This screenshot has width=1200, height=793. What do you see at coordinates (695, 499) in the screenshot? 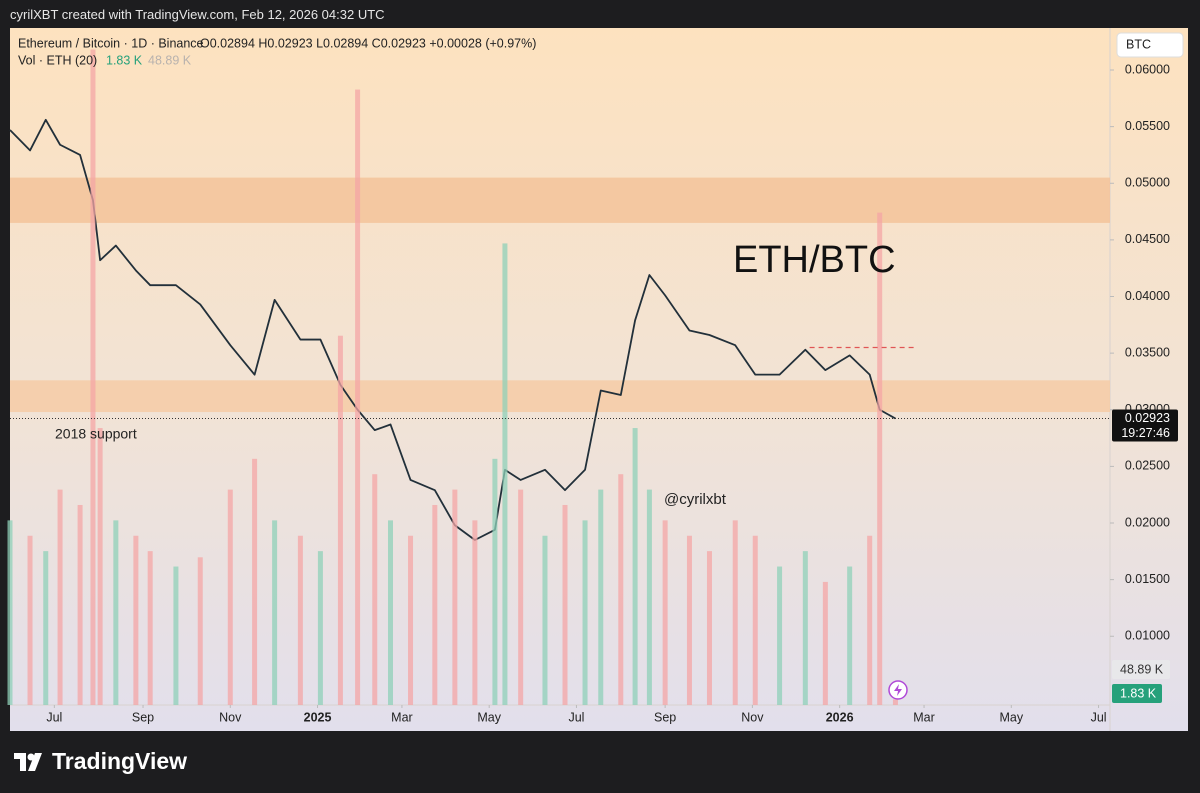
I see `annotation-handle: @cyrilxbt` at bounding box center [695, 499].